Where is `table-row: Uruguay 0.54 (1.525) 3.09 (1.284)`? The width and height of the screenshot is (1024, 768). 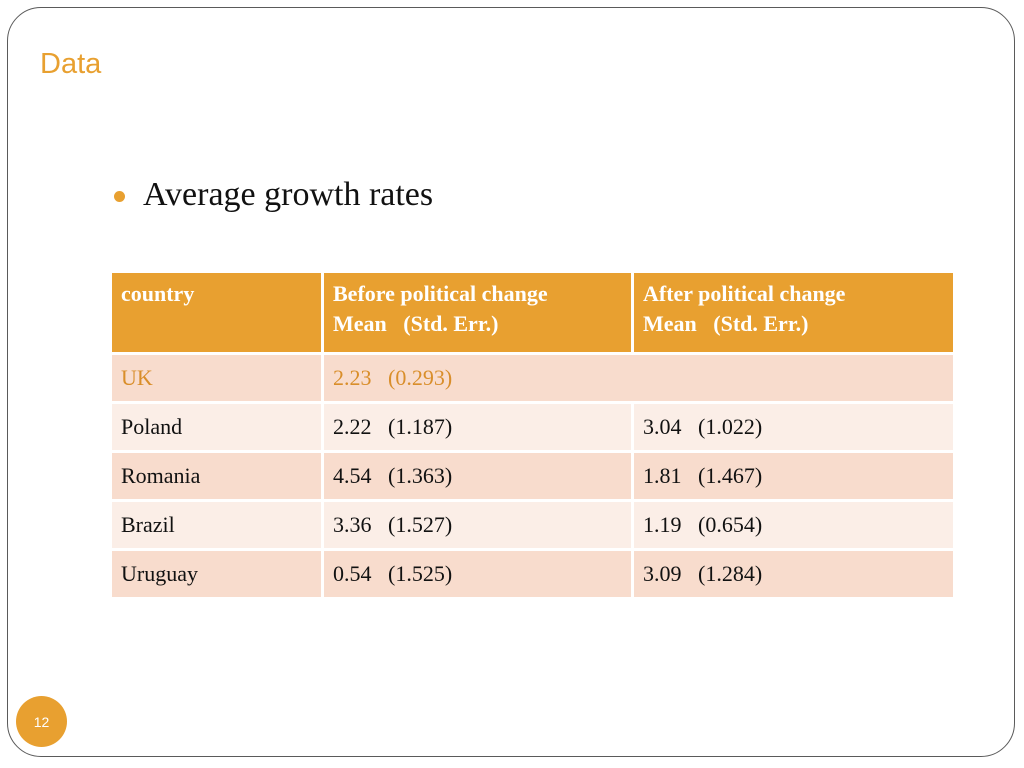 table-row: Uruguay 0.54 (1.525) 3.09 (1.284) is located at coordinates (532, 574).